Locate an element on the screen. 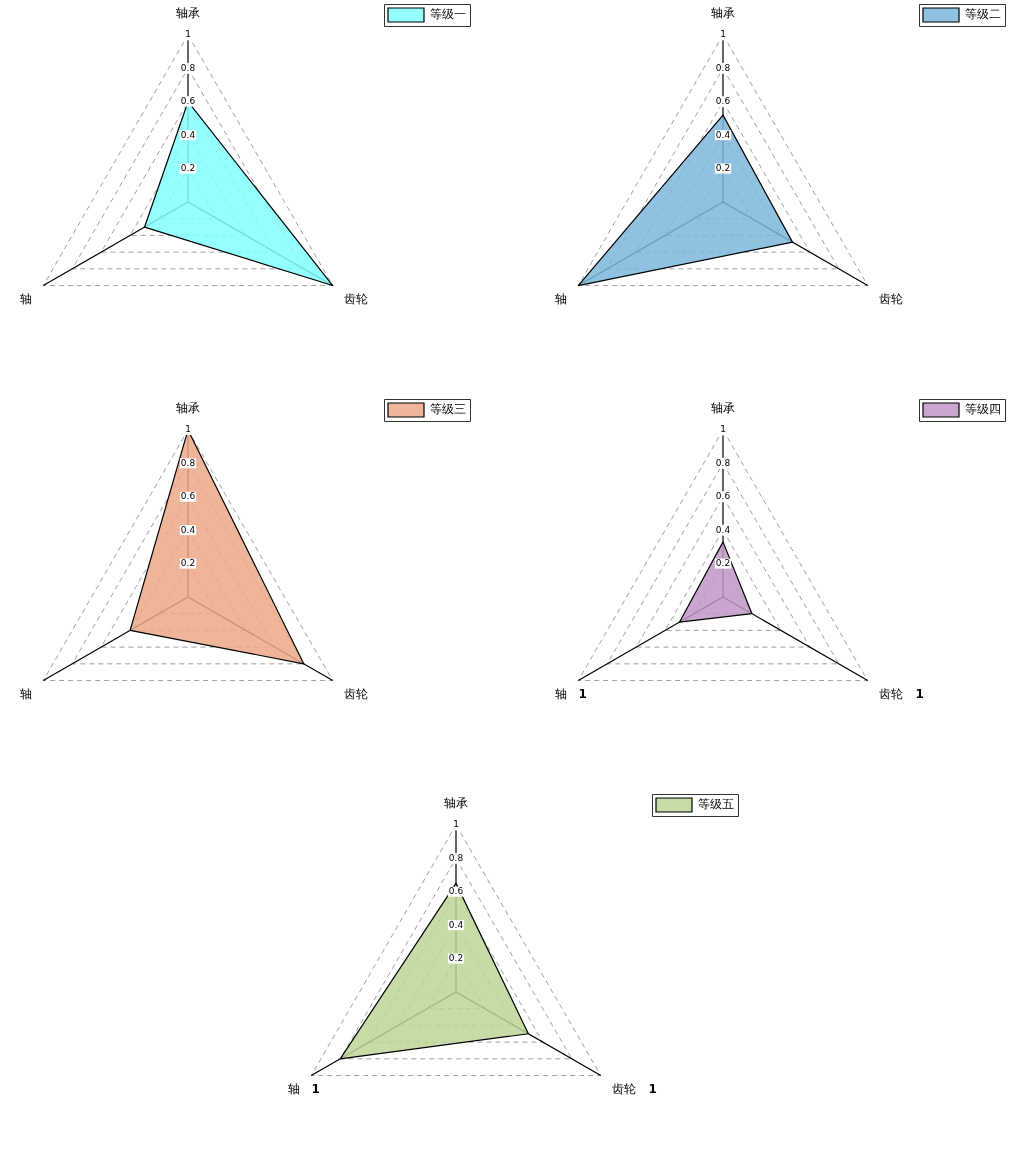  legend-label: 等级四 is located at coordinates (983, 409).